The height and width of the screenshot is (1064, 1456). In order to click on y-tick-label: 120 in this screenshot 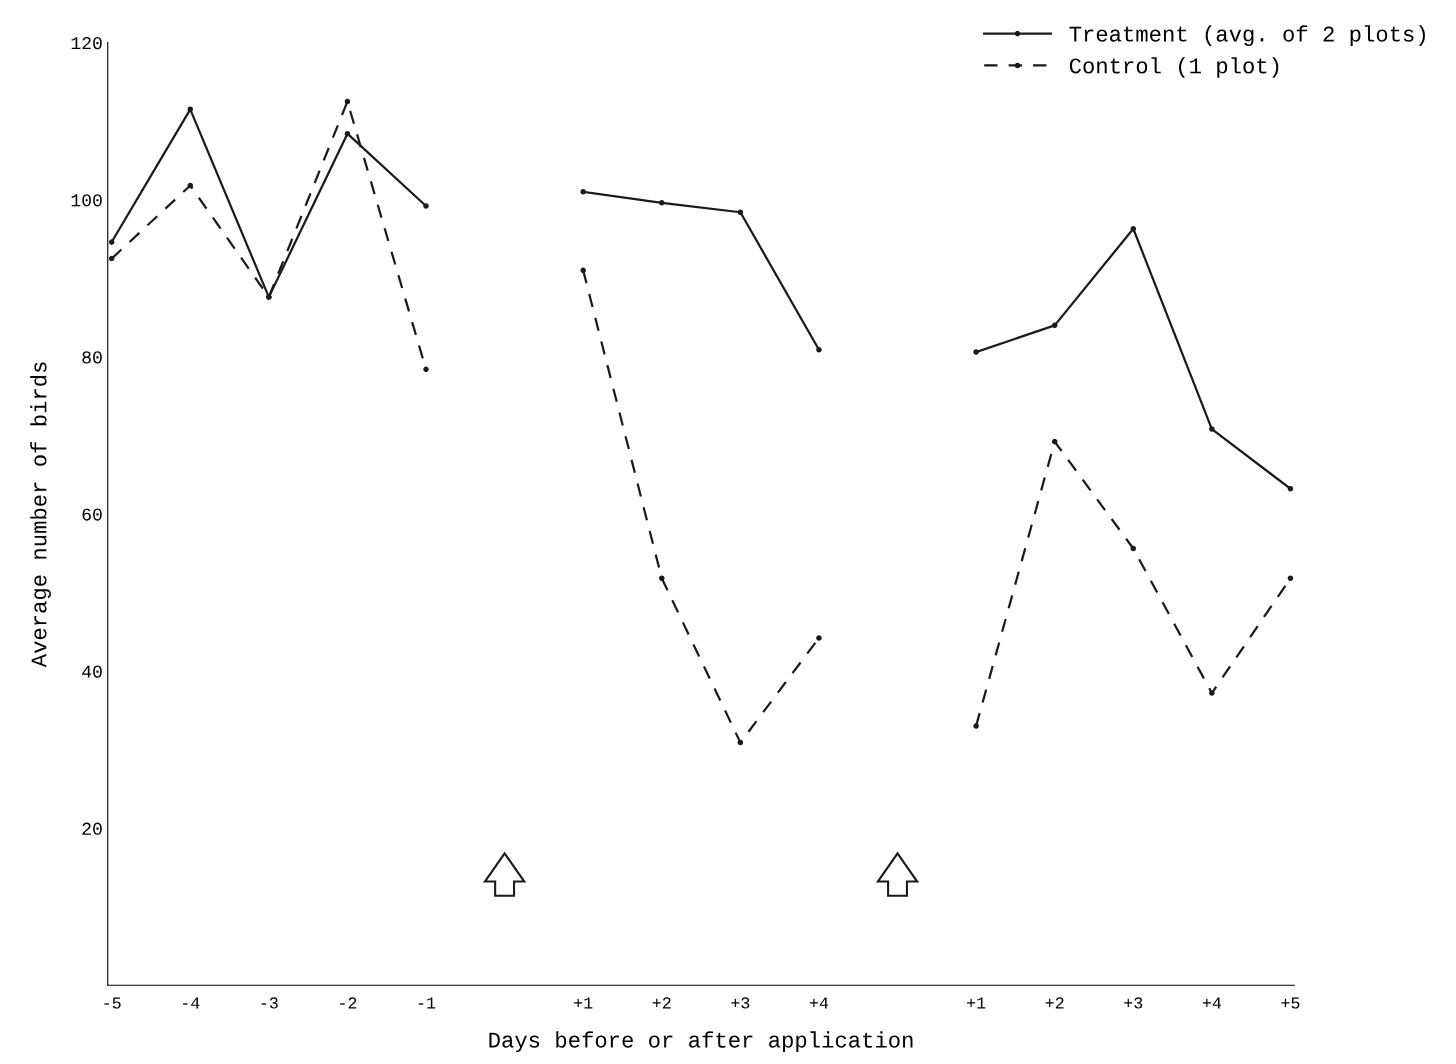, I will do `click(86, 43)`.